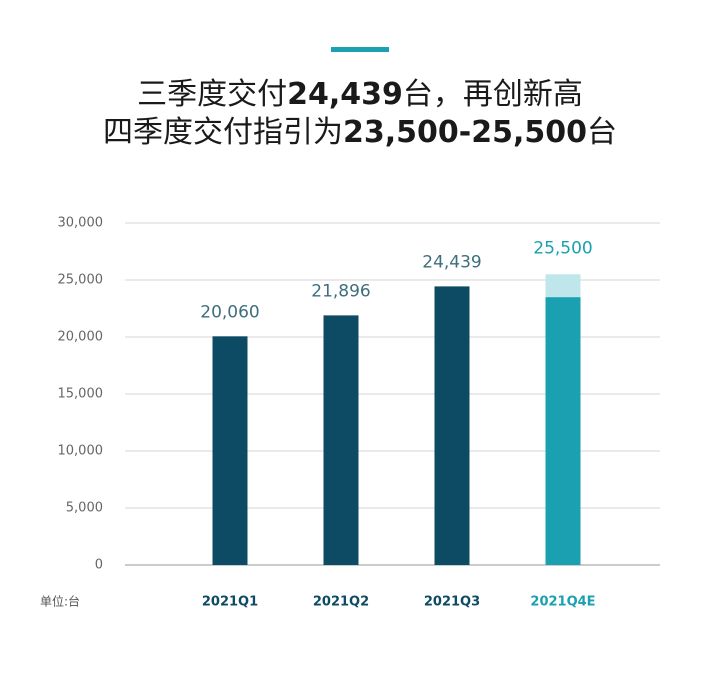 The width and height of the screenshot is (720, 693). Describe the element at coordinates (230, 602) in the screenshot. I see `x-tick-label: 2021Q1` at that location.